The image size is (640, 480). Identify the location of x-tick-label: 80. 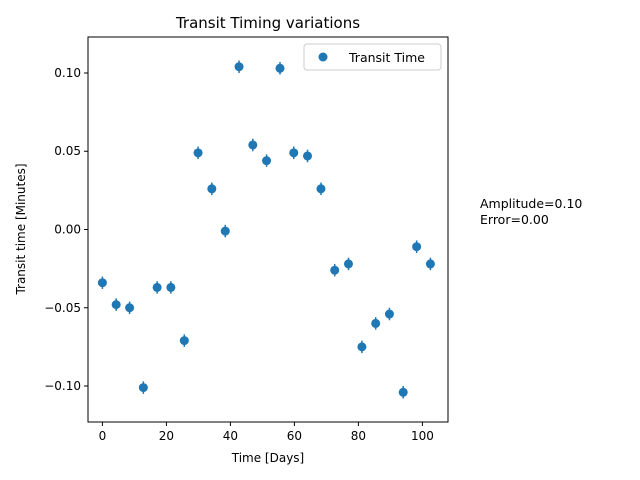
(358, 436).